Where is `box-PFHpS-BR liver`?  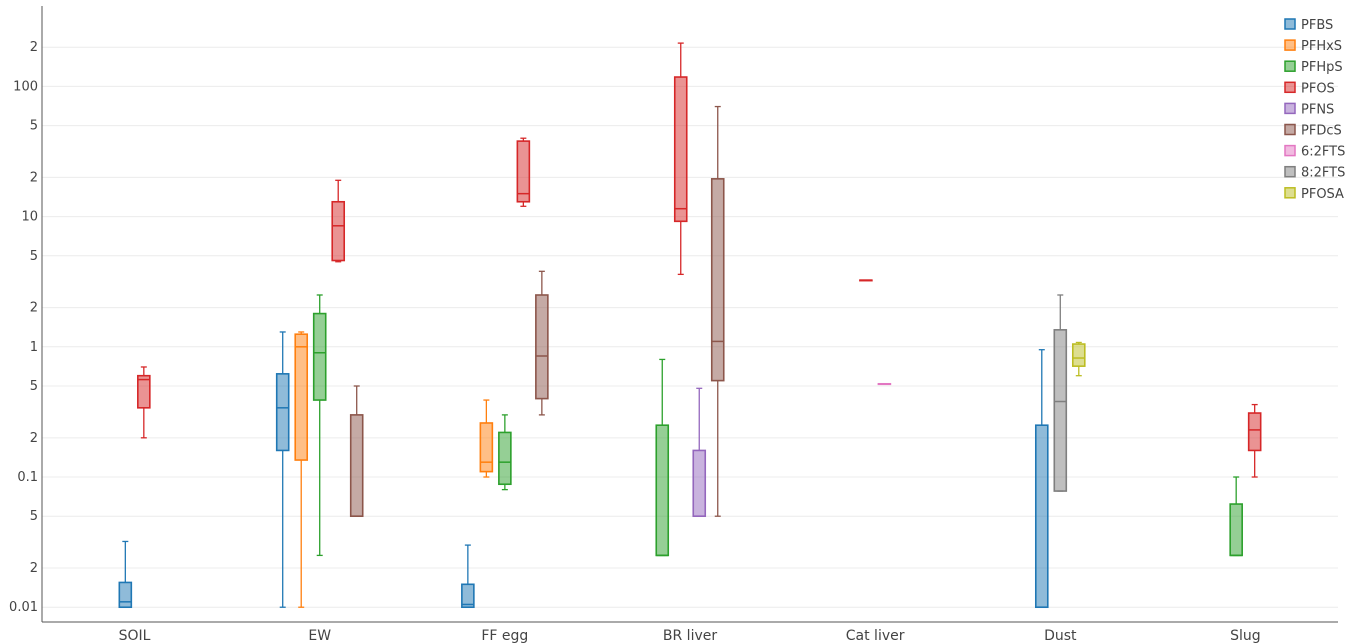
box-PFHpS-BR liver is located at coordinates (662, 457).